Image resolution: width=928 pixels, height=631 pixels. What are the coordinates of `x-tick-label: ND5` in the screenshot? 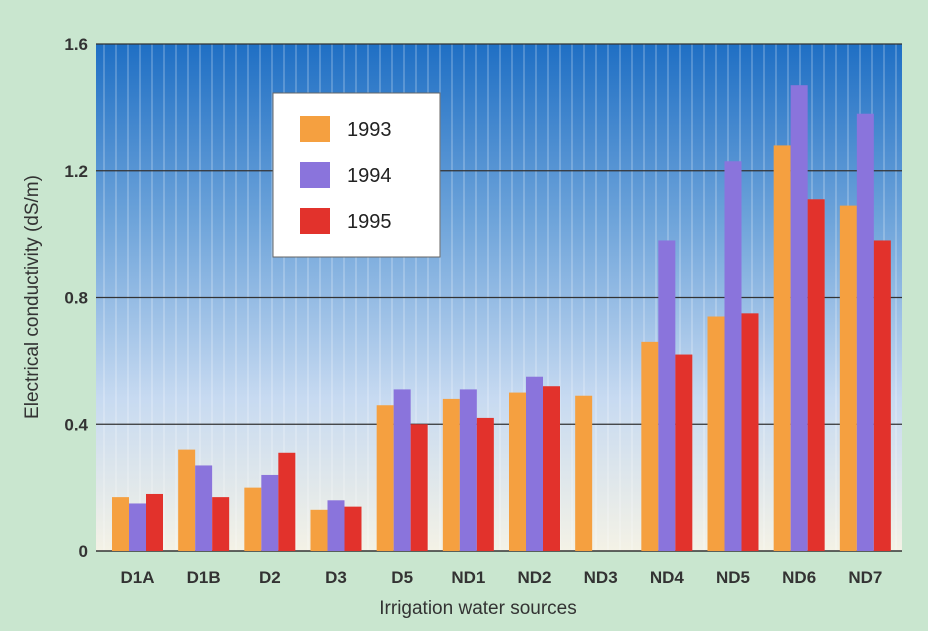 It's located at (733, 577).